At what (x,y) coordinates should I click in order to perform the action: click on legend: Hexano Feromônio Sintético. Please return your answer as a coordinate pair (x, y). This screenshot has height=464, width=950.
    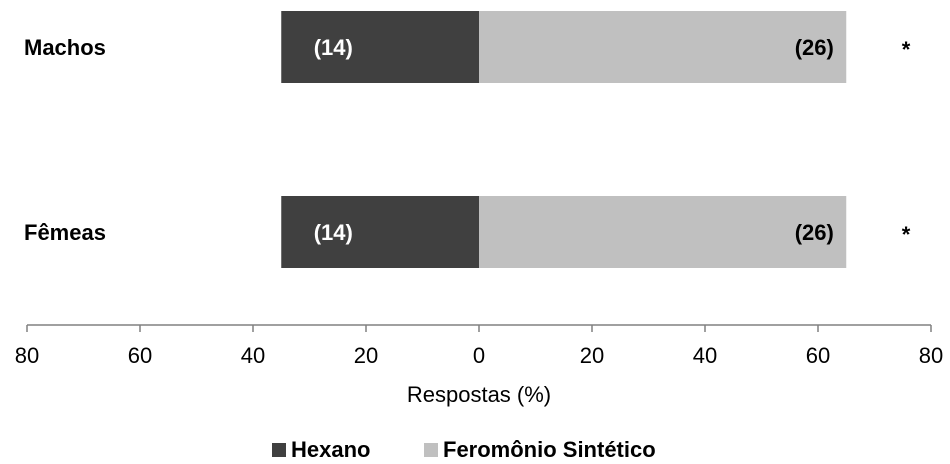
    Looking at the image, I should click on (464, 449).